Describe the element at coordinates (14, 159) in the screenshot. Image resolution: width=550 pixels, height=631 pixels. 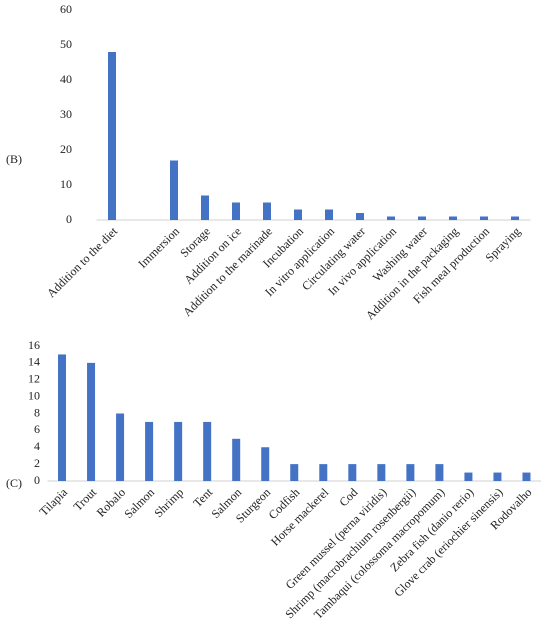
I see `panel-label: (B)` at that location.